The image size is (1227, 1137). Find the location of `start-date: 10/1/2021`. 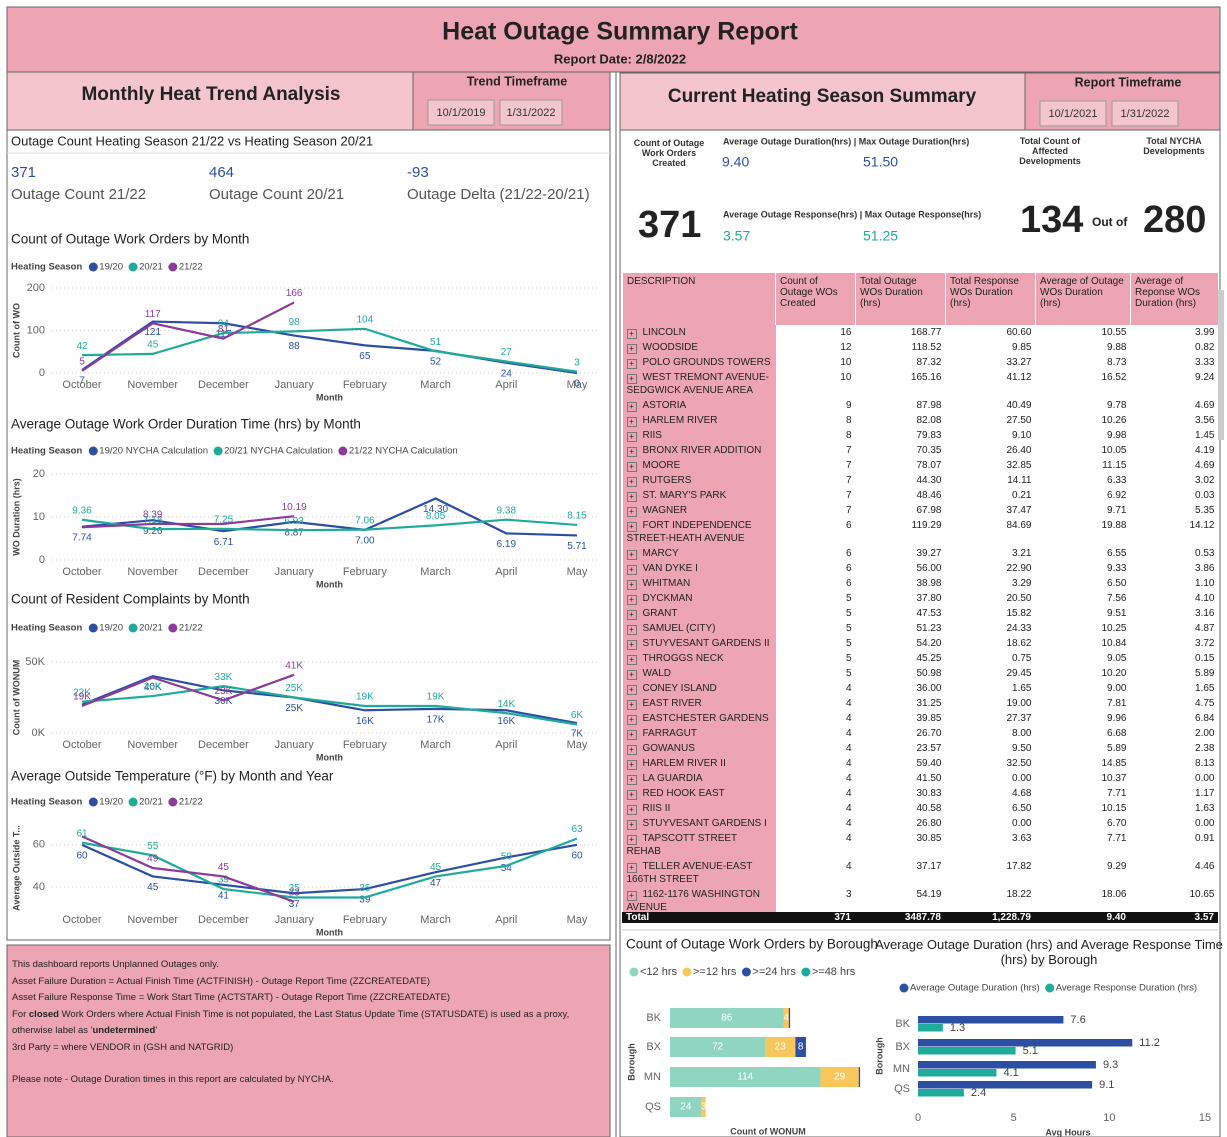

start-date: 10/1/2021 is located at coordinates (1073, 114).